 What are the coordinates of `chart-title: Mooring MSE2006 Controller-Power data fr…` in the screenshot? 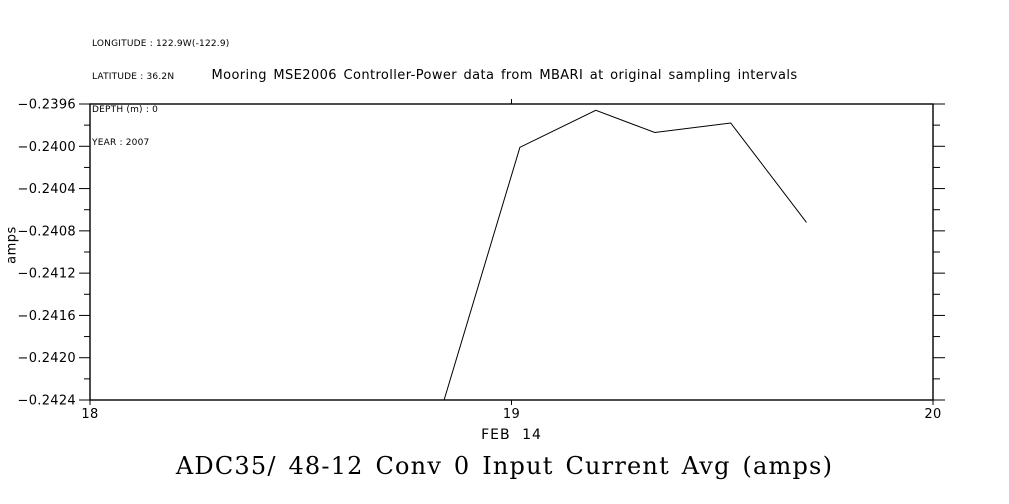 It's located at (504, 75).